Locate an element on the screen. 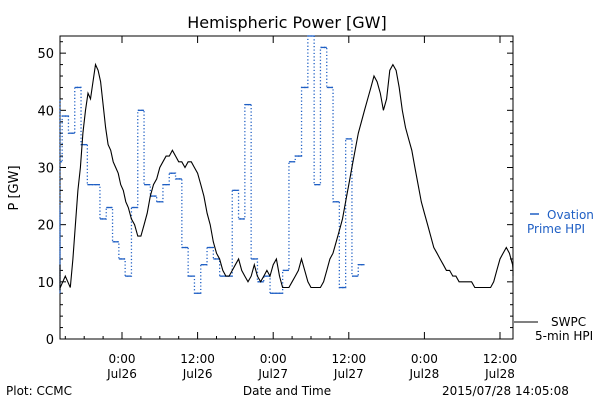 The image size is (600, 400). y-tick-label: 40 is located at coordinates (45, 111).